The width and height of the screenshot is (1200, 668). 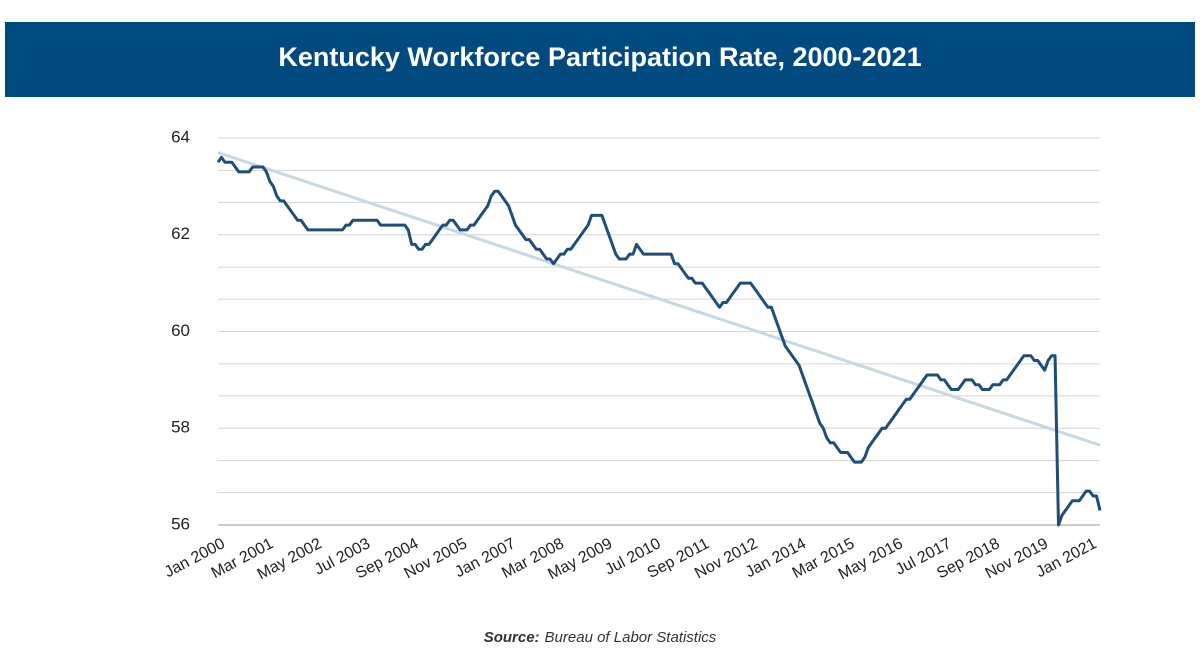 I want to click on y-tick-label: 58, so click(x=180, y=427).